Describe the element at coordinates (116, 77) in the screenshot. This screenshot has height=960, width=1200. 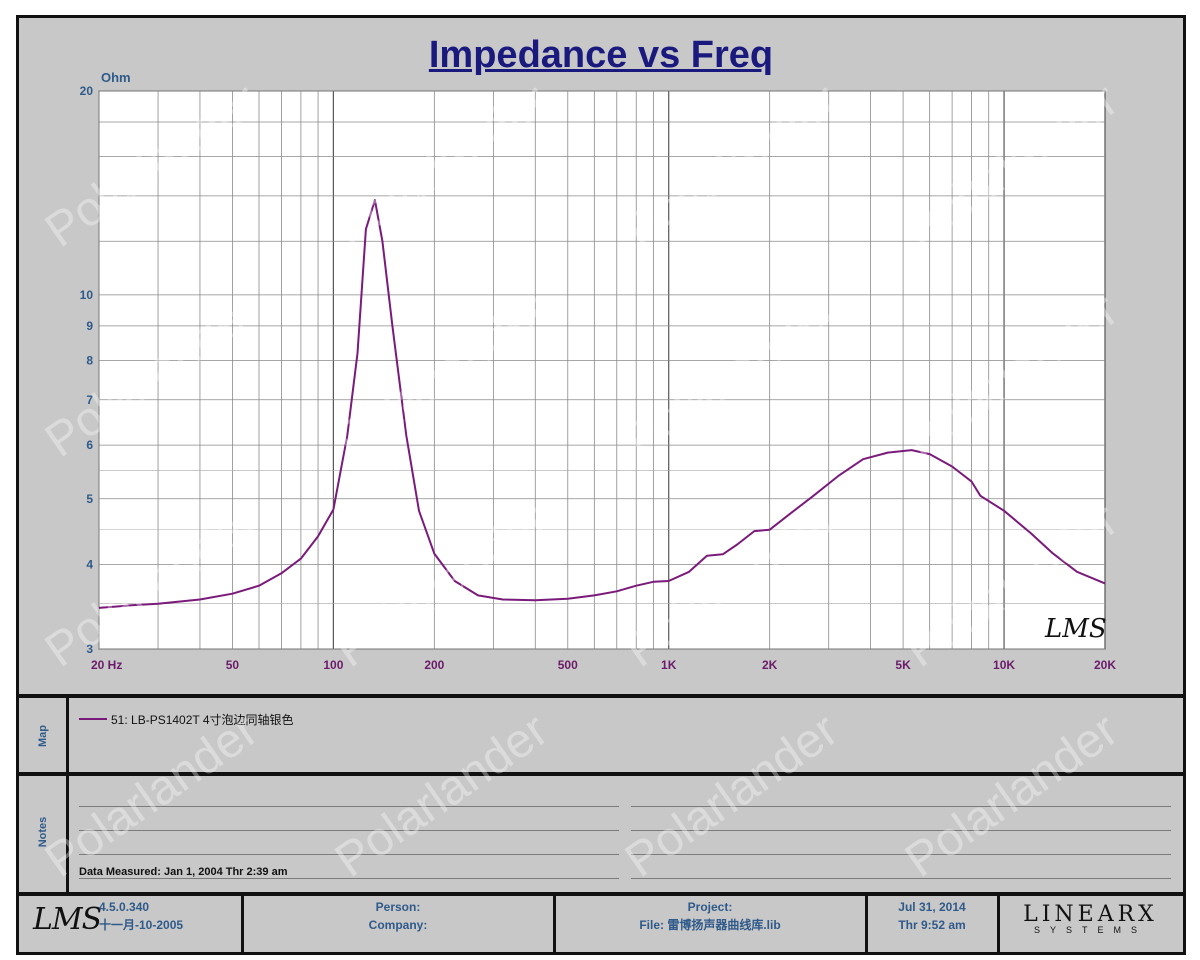
I see `y-axis-unit: Ohm` at that location.